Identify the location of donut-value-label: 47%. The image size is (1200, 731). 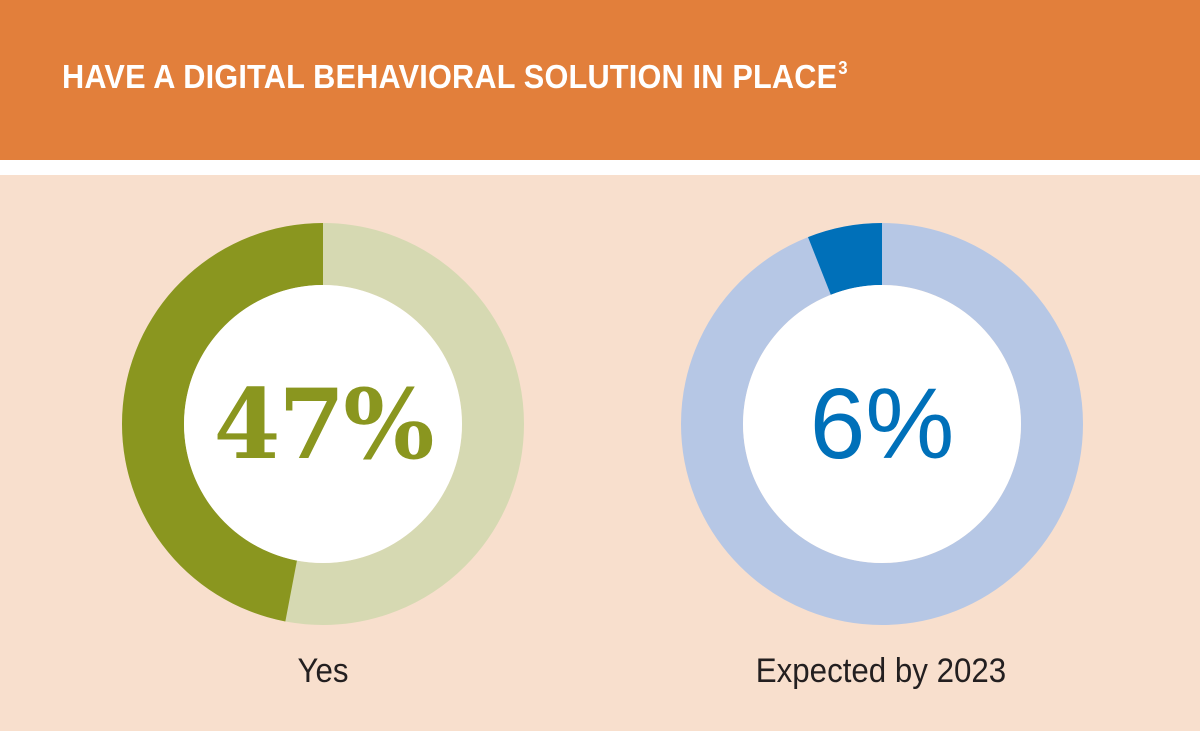
(324, 424).